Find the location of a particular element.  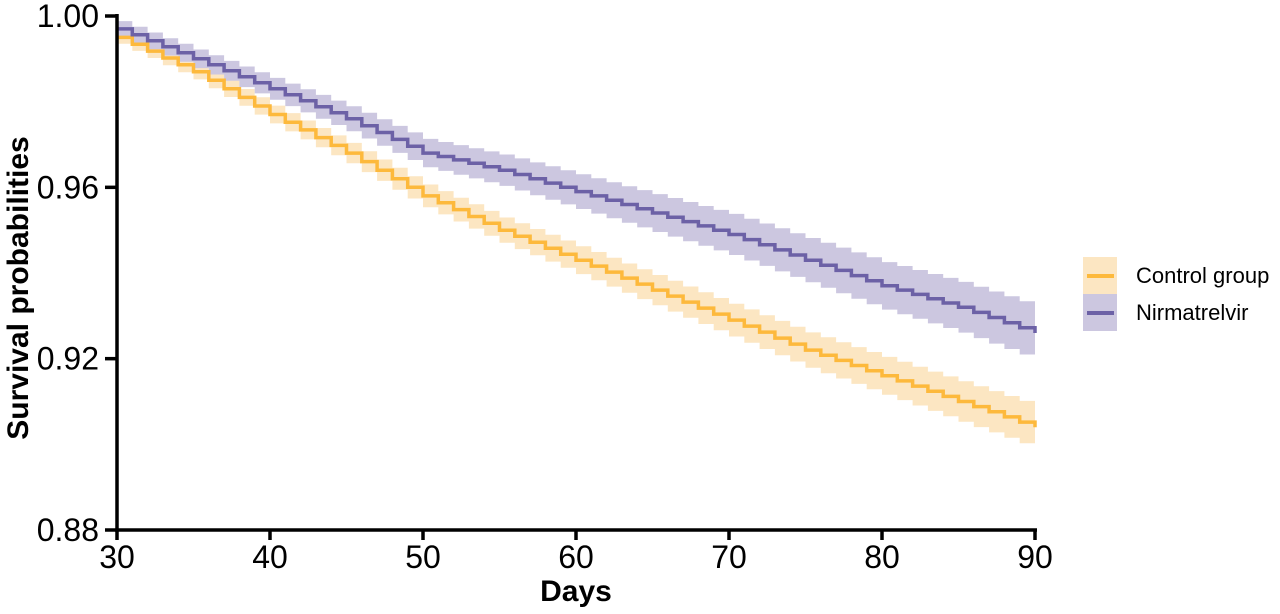

legend: Control group Nirmatrelvir is located at coordinates (1176, 294).